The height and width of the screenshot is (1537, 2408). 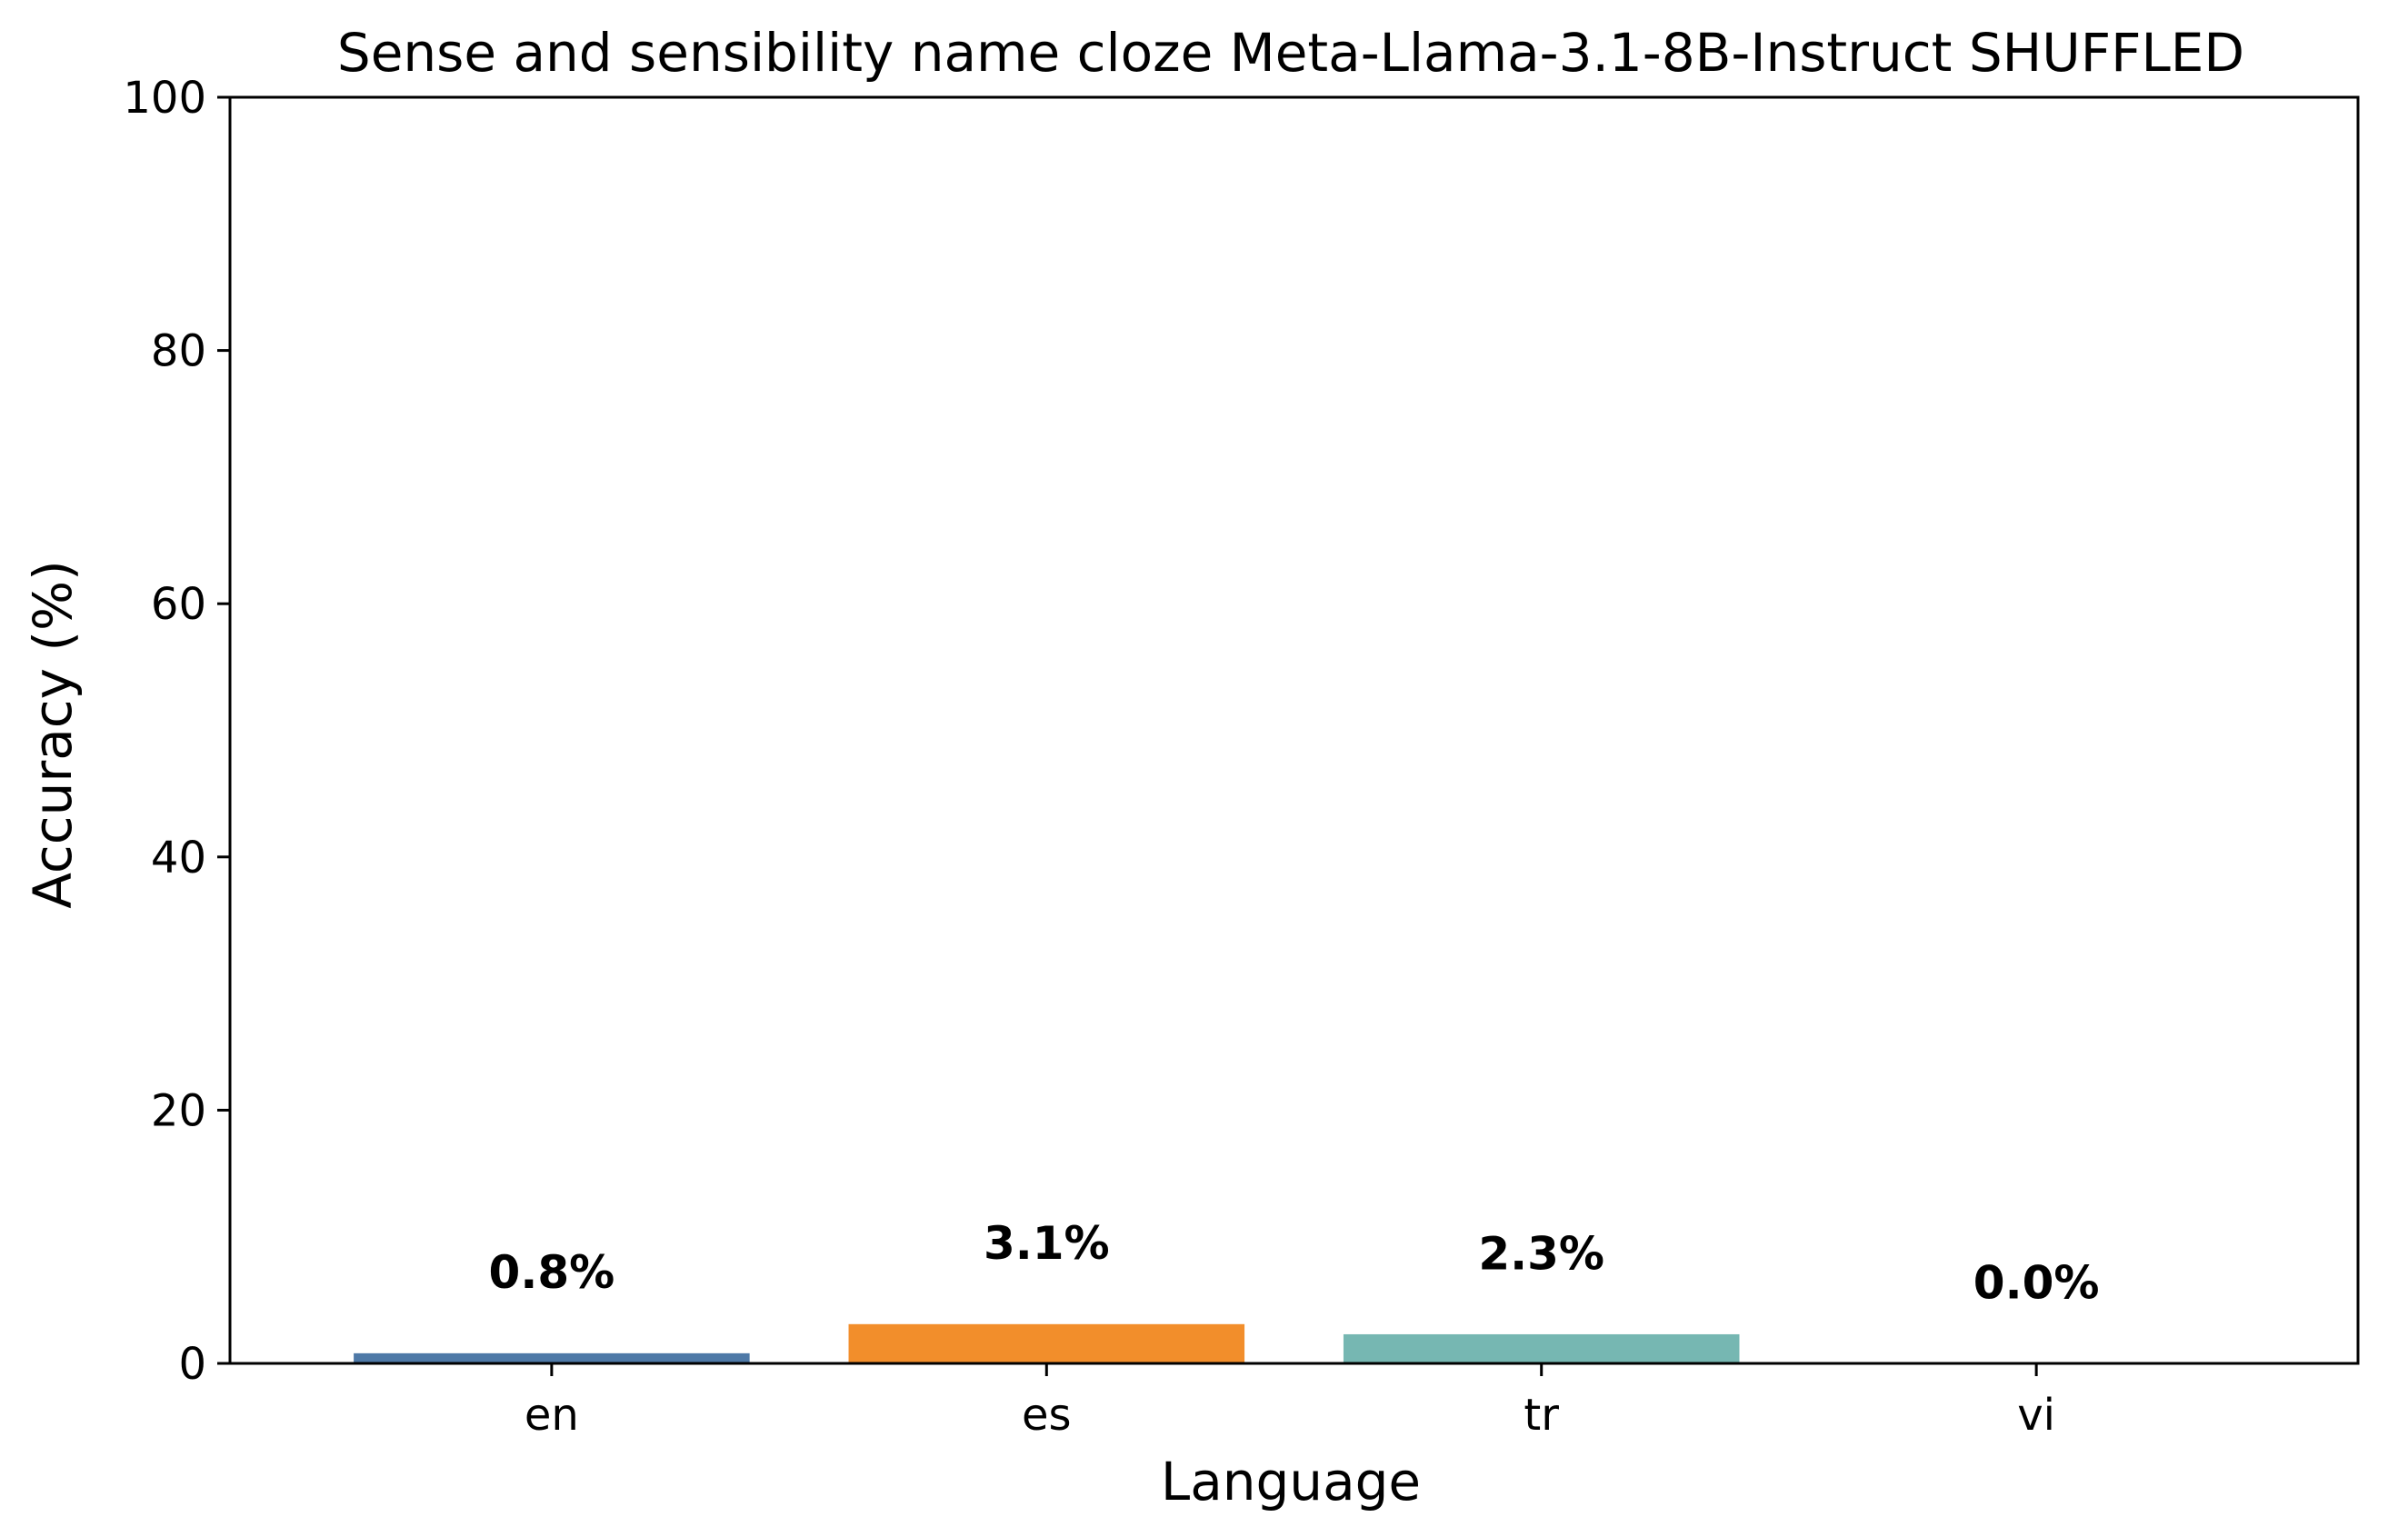 What do you see at coordinates (192, 1365) in the screenshot?
I see `y-tick-label-0: 0` at bounding box center [192, 1365].